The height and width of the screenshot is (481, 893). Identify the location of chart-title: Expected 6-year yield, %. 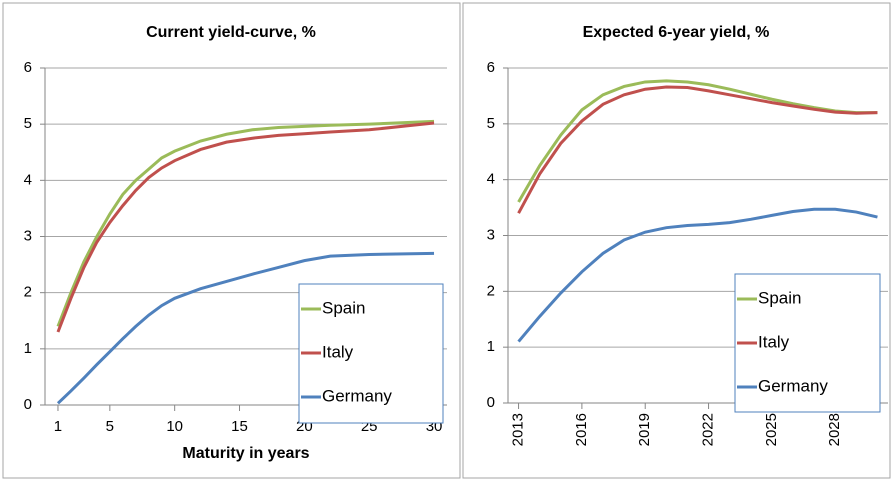
(676, 32).